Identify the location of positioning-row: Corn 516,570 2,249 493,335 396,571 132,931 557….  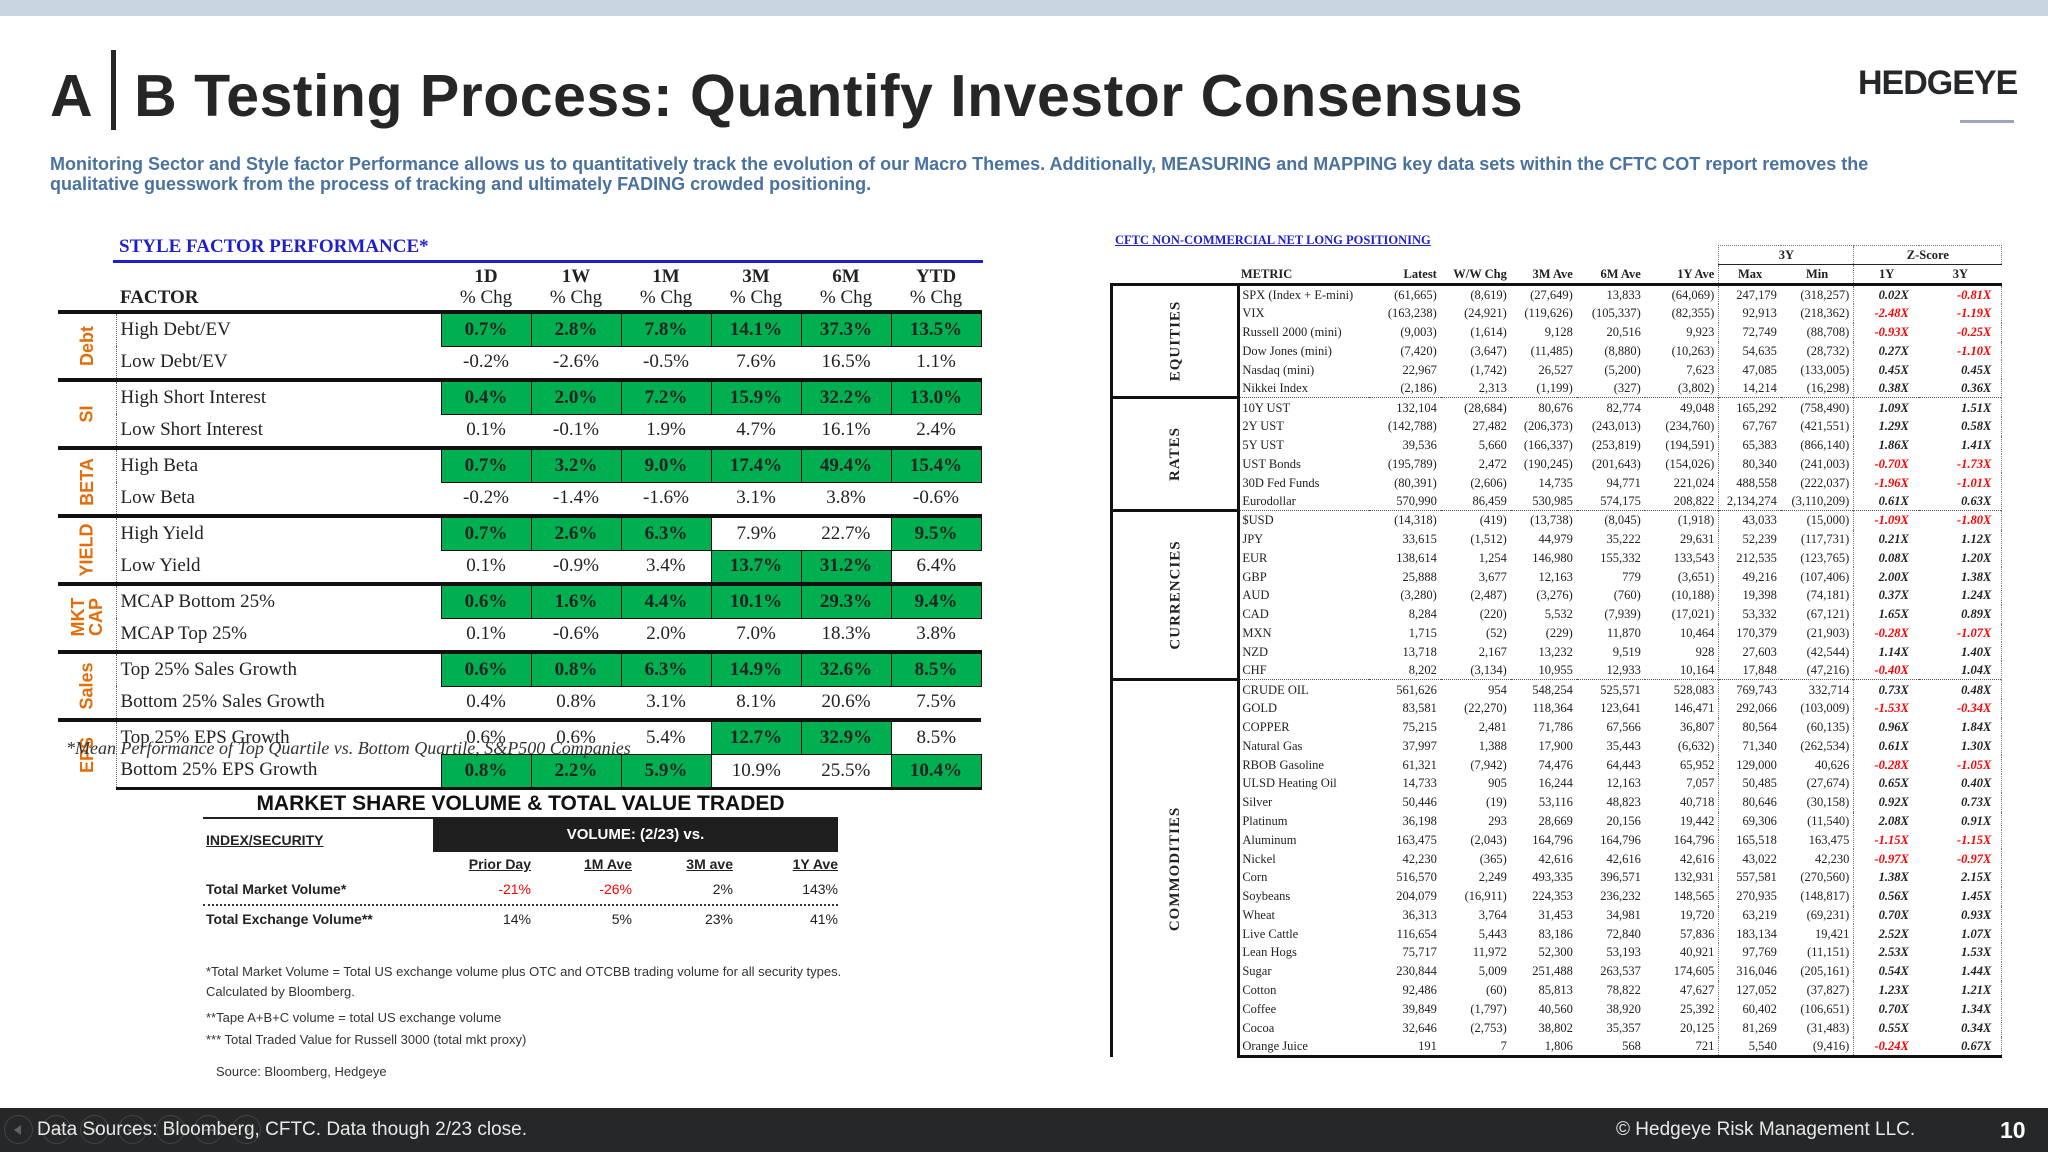
(1557, 877).